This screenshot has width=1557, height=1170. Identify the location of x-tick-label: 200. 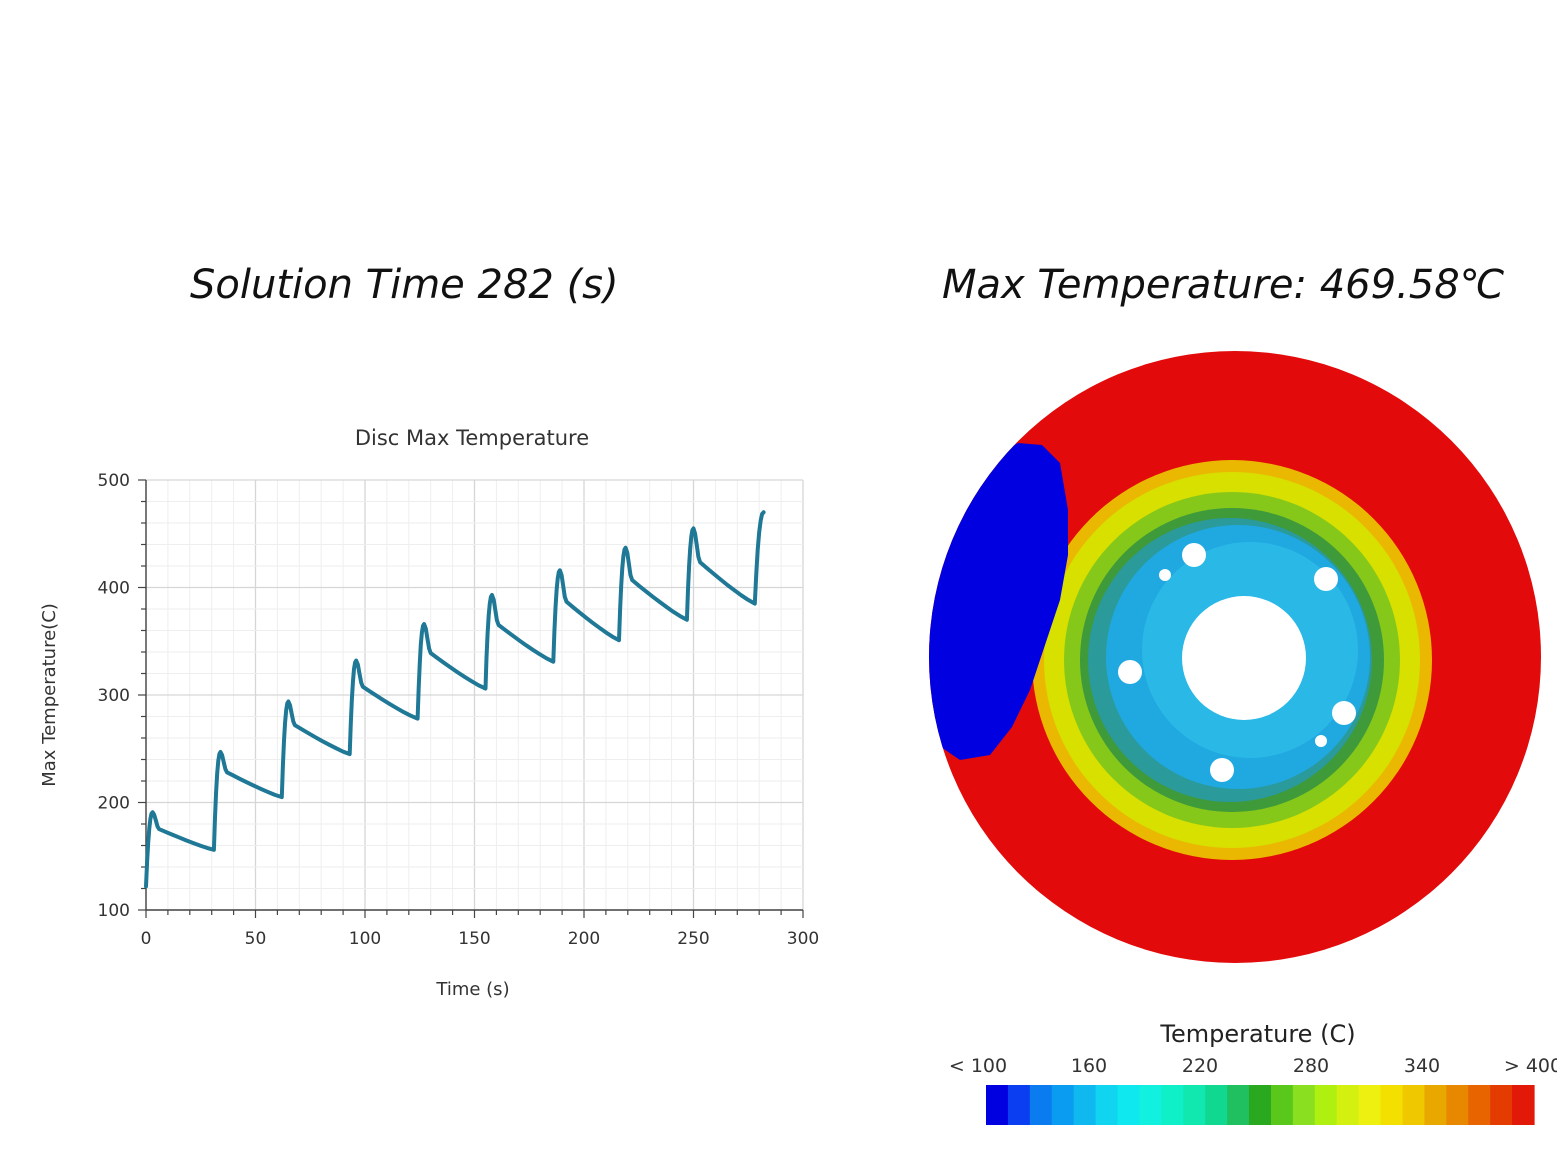
(584, 939).